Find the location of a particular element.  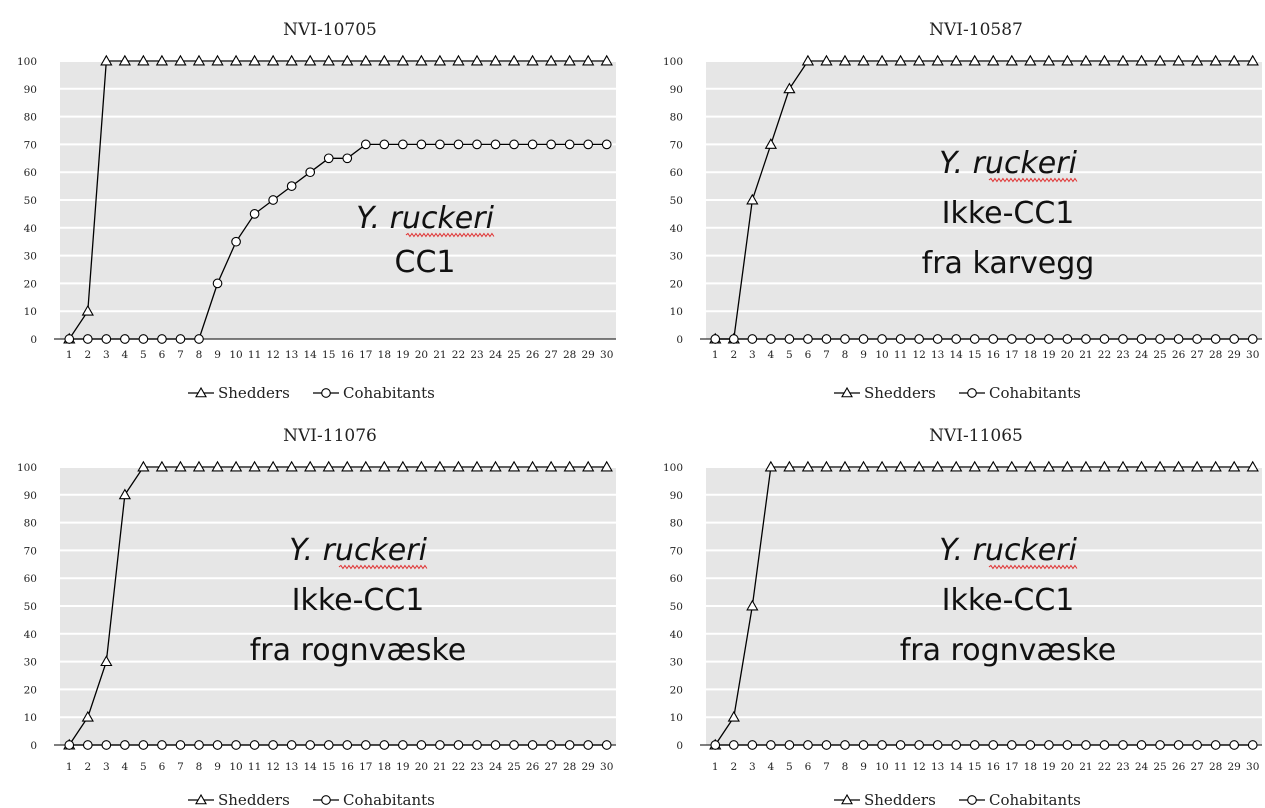

x-tick-label: 11 is located at coordinates (900, 767).